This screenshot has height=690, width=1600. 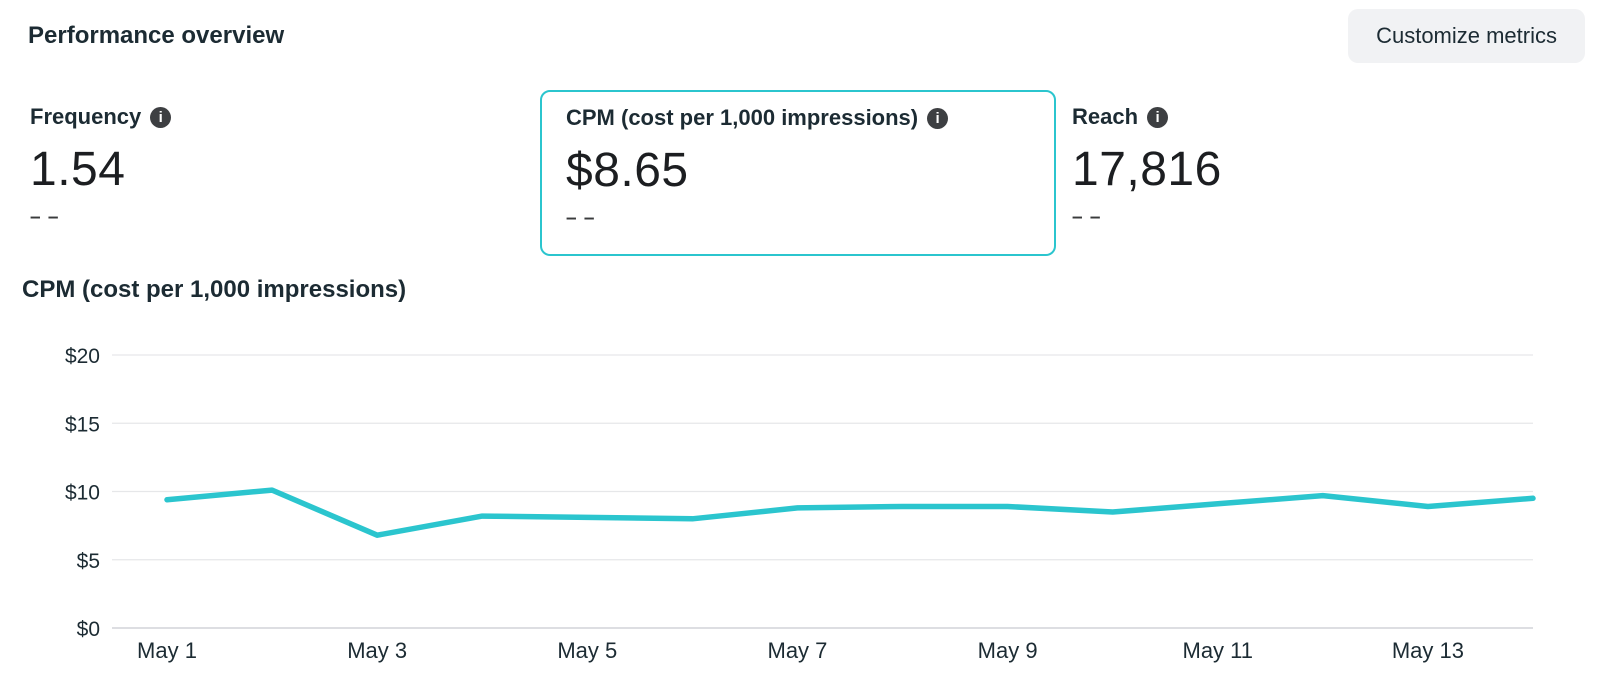 I want to click on x-axis-tick-label: May 13, so click(x=1428, y=650).